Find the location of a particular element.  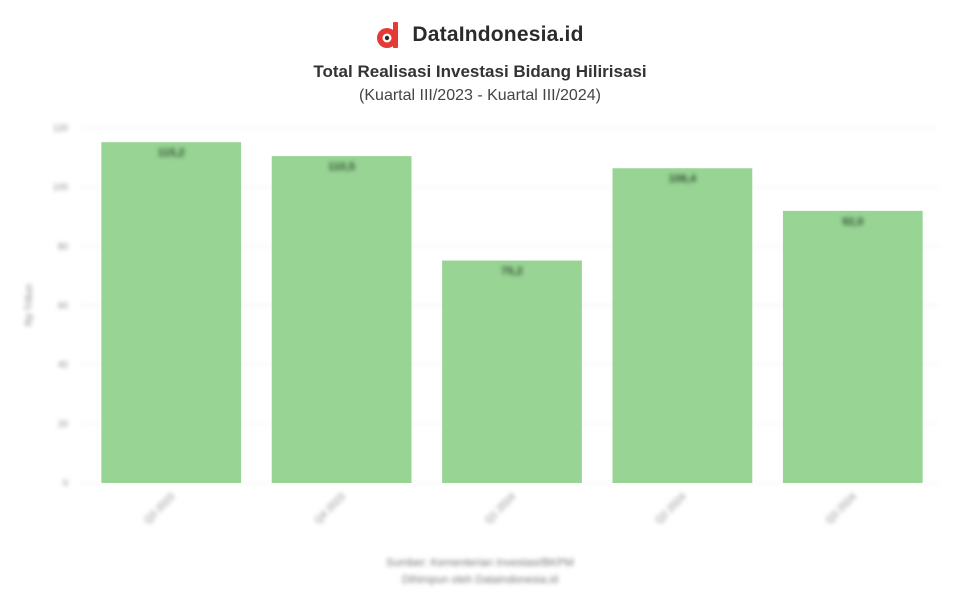

data-label: 106,4 is located at coordinates (683, 179).